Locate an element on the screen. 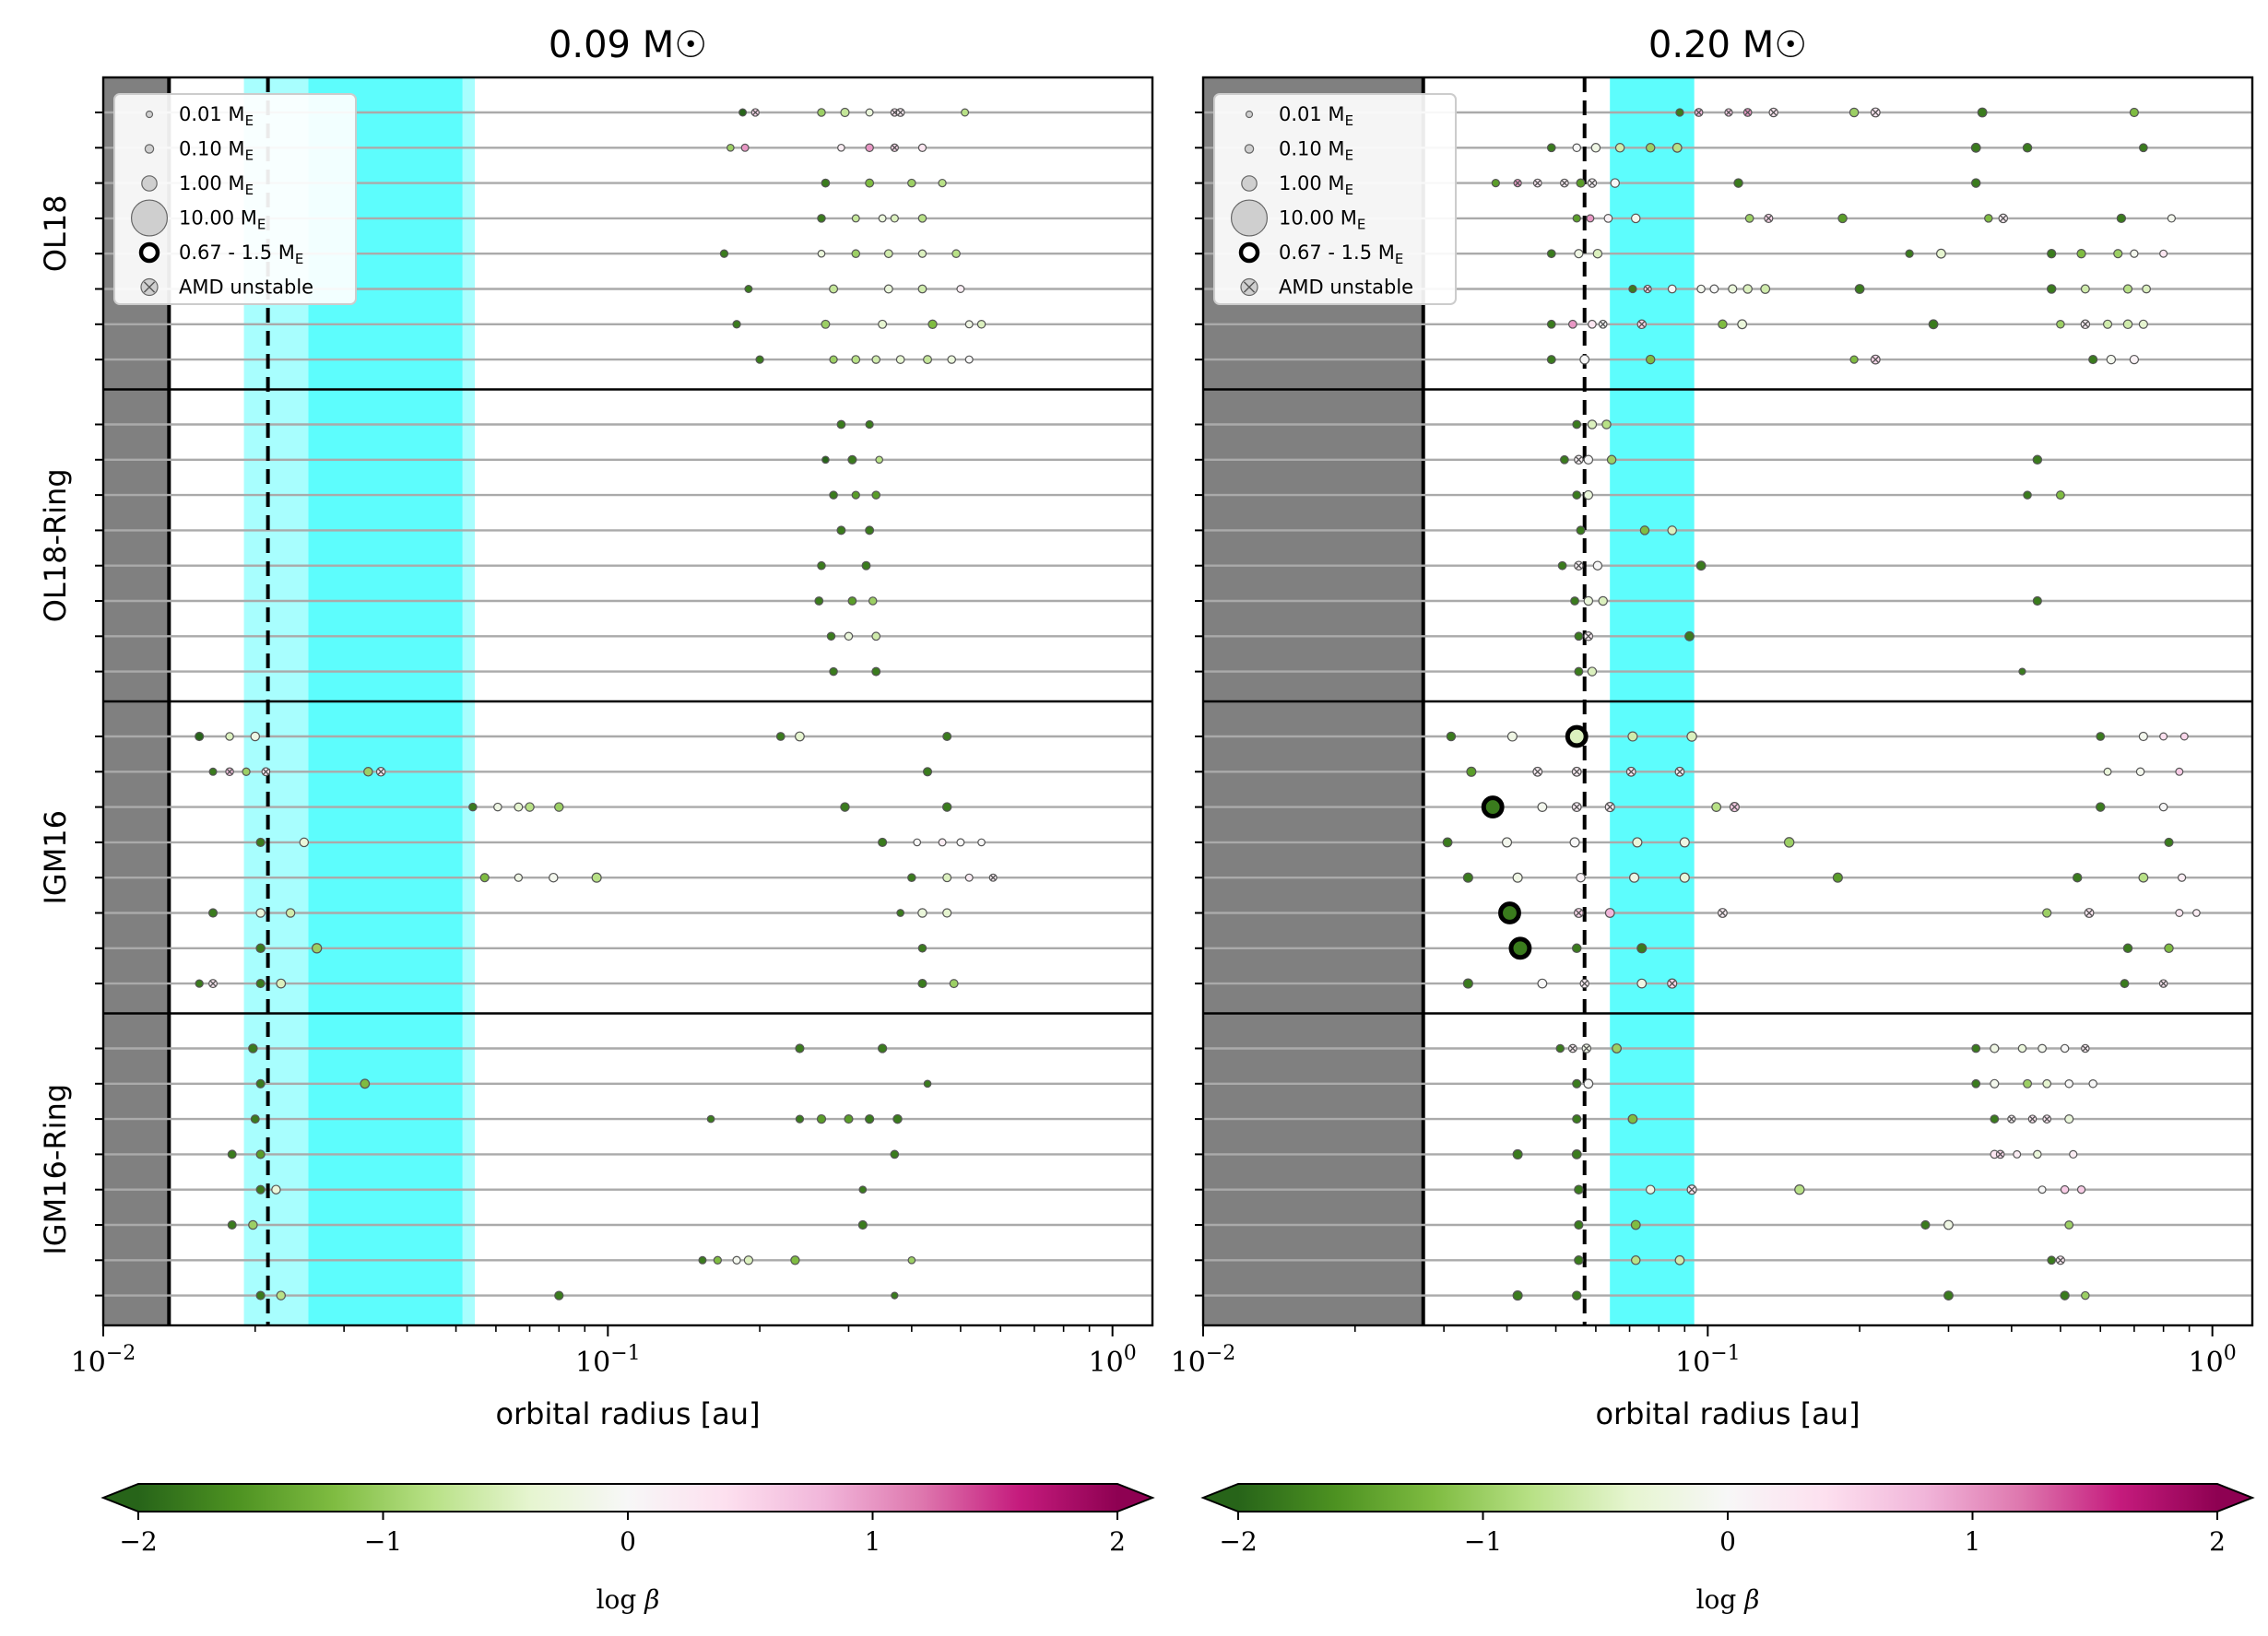  group-label: IGM16-Ring is located at coordinates (55, 1169).